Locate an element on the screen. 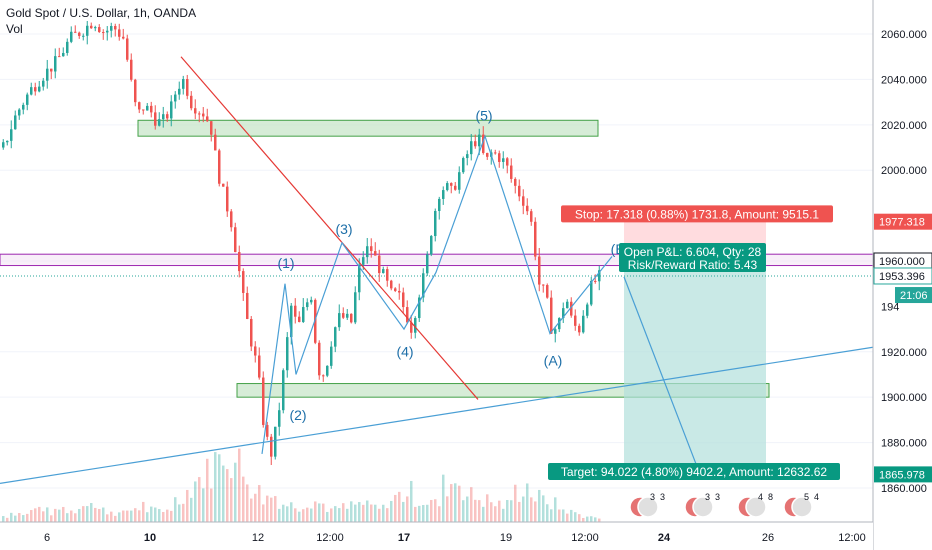  current-price-tag-border is located at coordinates (902, 276).